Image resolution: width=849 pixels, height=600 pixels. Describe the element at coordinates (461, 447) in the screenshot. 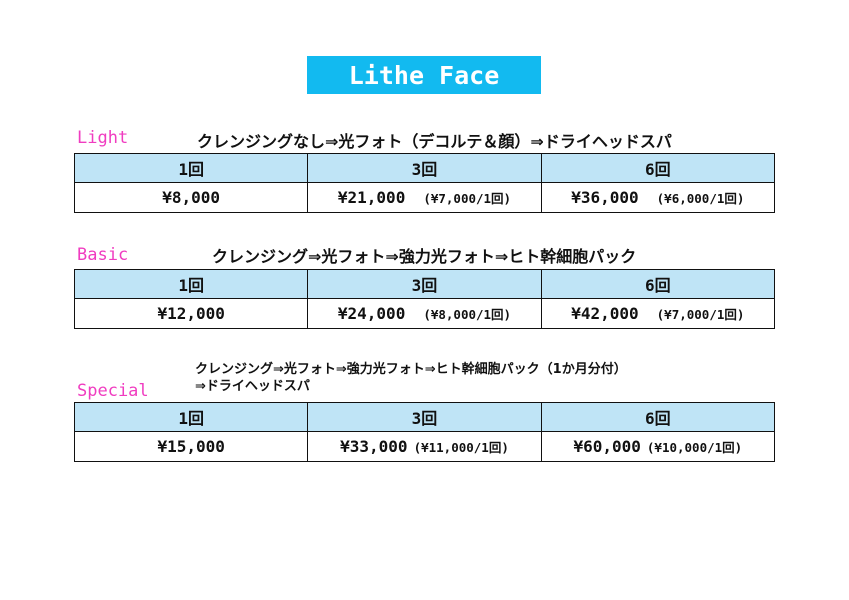

I see `per-session-note: (¥11,000/1回)` at that location.